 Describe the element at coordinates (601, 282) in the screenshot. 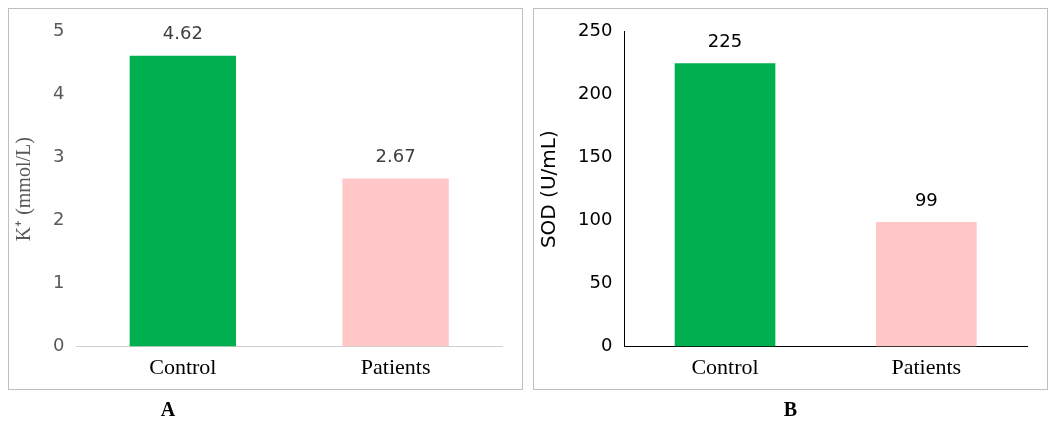

I see `y-tick-label: 50` at that location.